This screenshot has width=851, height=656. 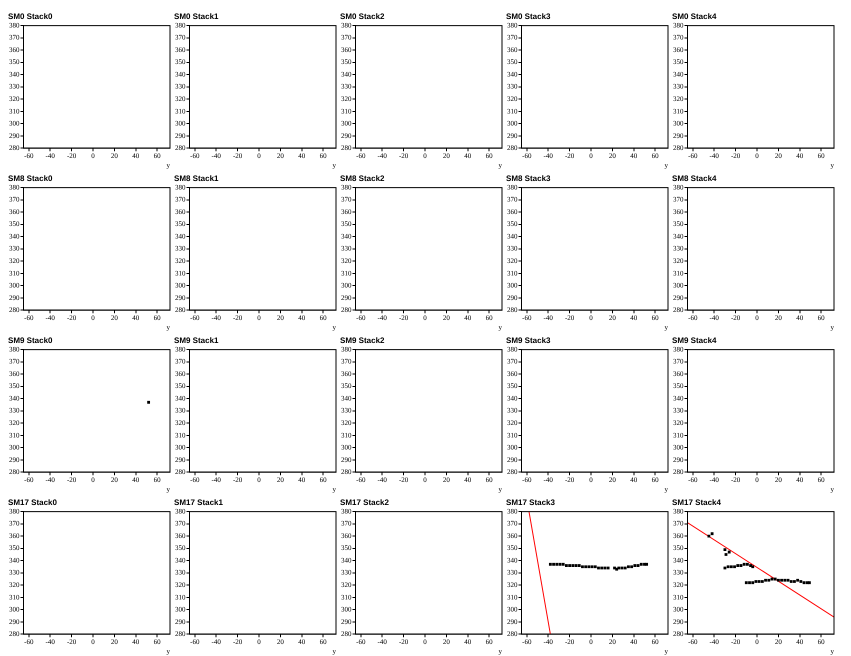 What do you see at coordinates (197, 179) in the screenshot?
I see `chart-title: SM8 Stack1` at bounding box center [197, 179].